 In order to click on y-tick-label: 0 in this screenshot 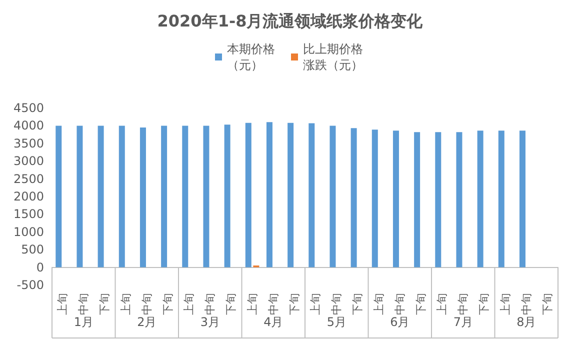, I will do `click(40, 267)`.